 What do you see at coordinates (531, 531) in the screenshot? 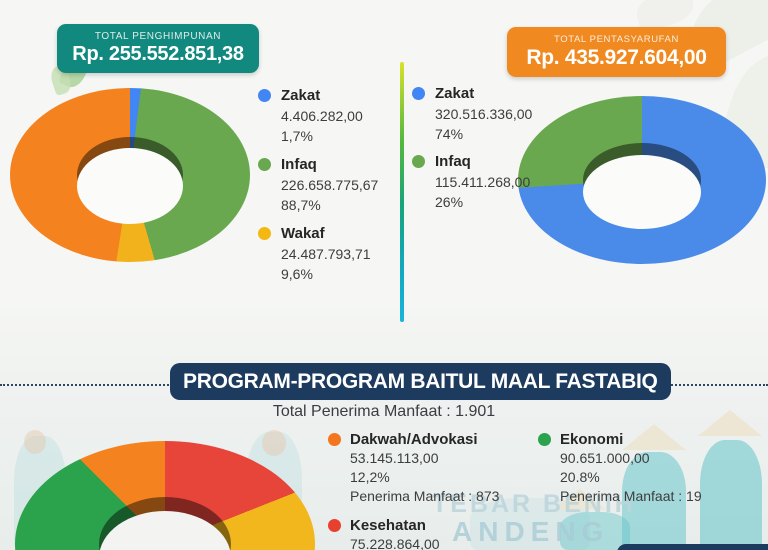
I see `photo-watermark-line2: ANDENG` at bounding box center [531, 531].